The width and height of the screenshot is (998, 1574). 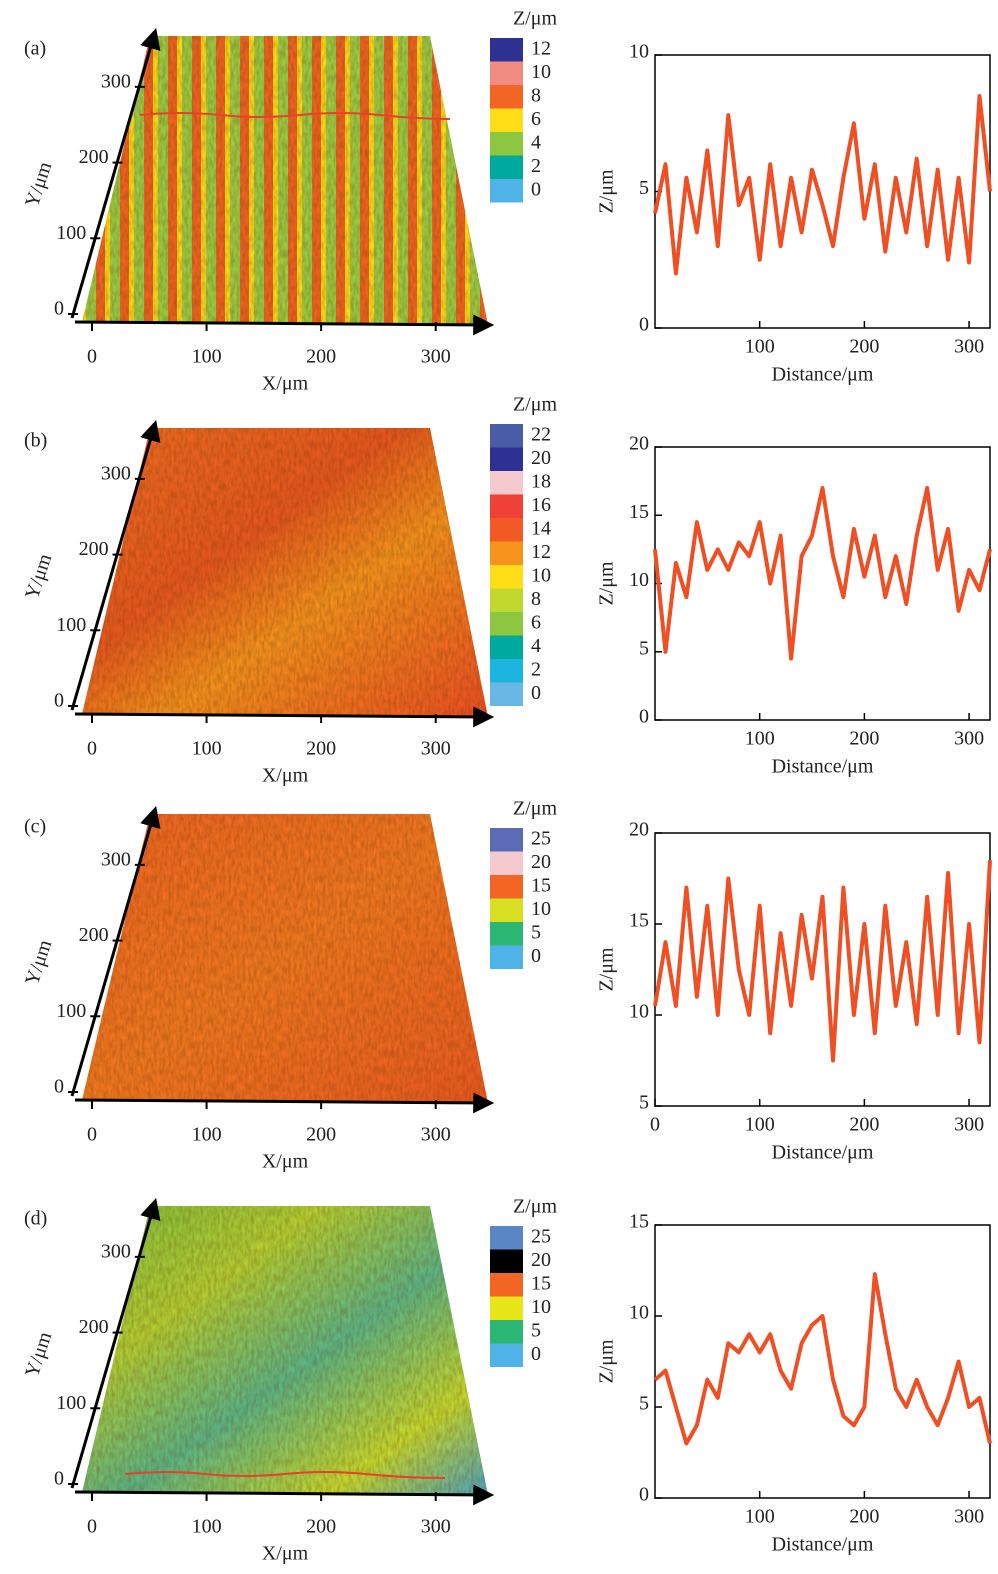 What do you see at coordinates (115, 173) in the screenshot?
I see `y-axis` at bounding box center [115, 173].